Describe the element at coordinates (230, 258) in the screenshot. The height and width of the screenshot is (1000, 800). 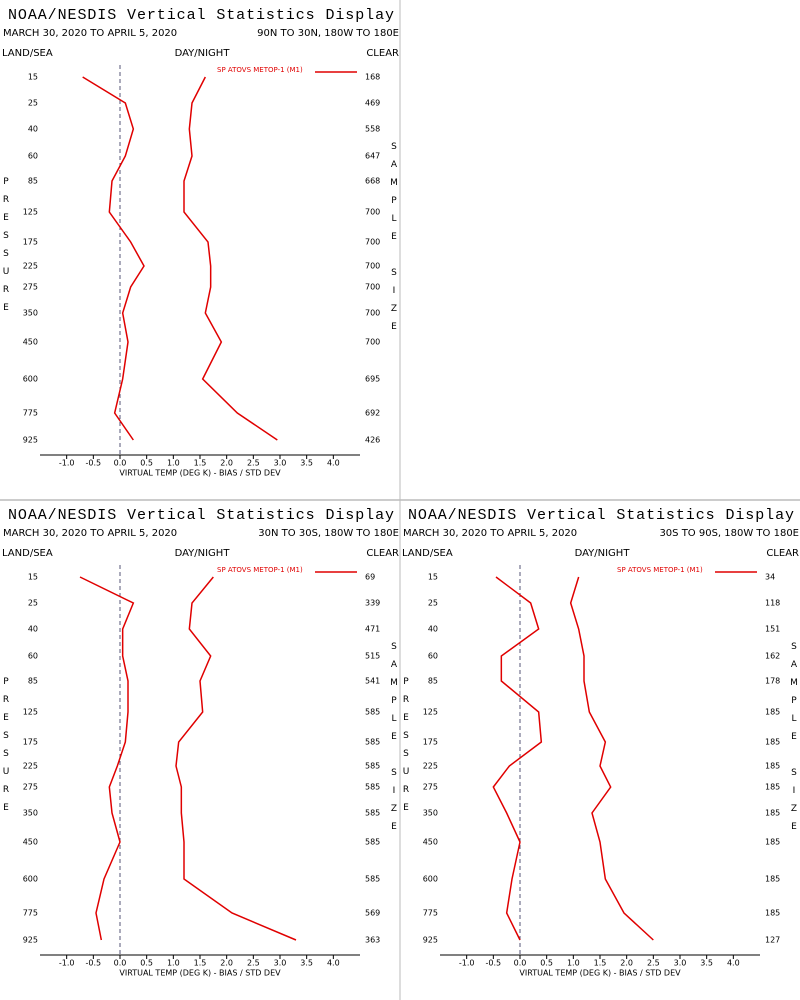
I see `std-dev-line` at that location.